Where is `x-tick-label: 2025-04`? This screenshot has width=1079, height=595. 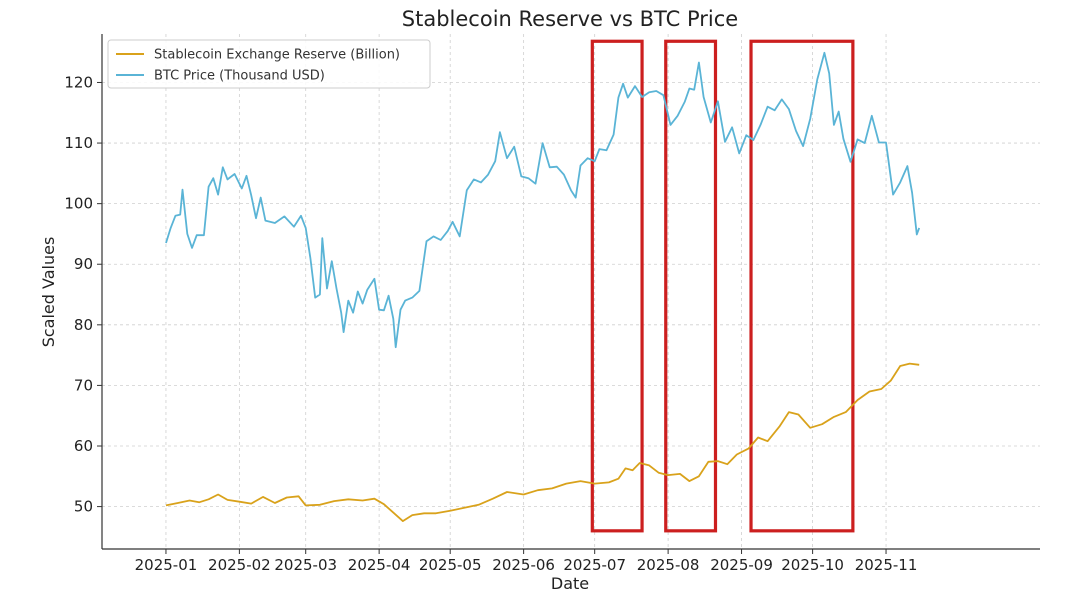
x-tick-label: 2025-04 is located at coordinates (379, 565).